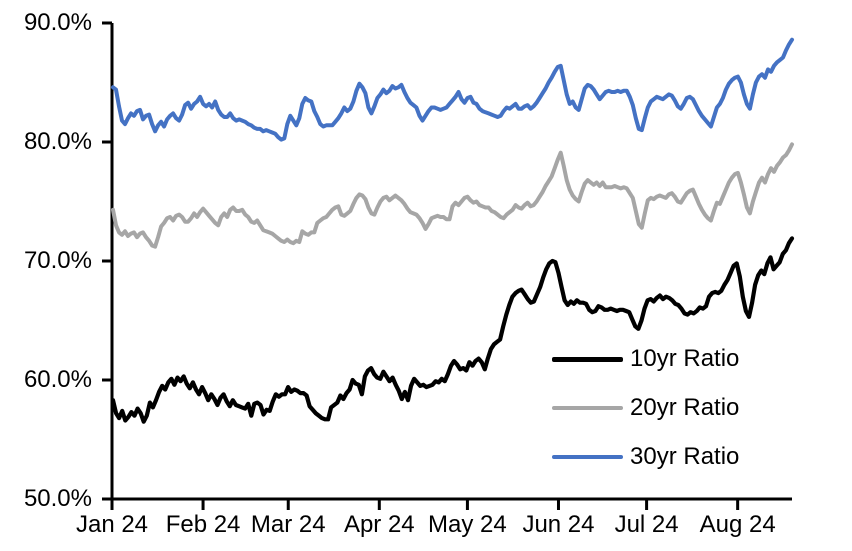 The image size is (852, 551). Describe the element at coordinates (57, 379) in the screenshot. I see `y-axis-tick-label: 60.0%` at that location.